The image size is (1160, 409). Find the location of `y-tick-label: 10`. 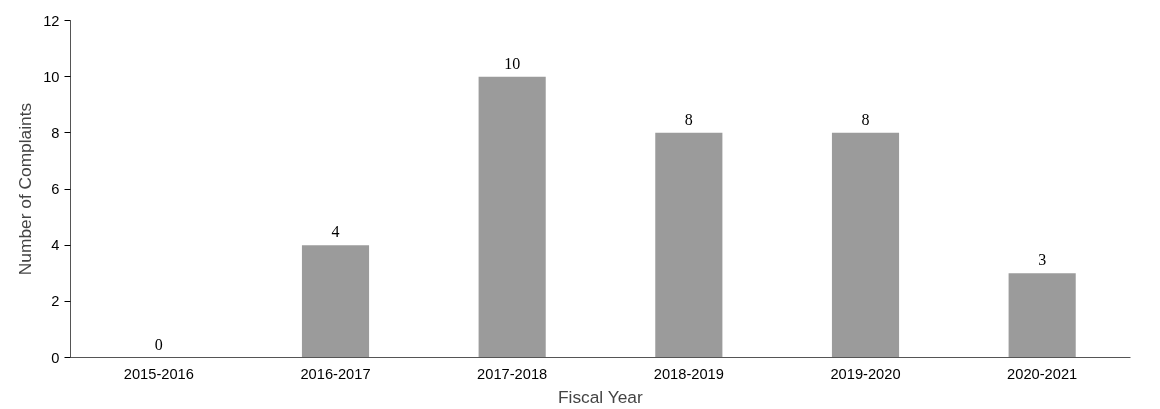

y-tick-label: 10 is located at coordinates (51, 76).